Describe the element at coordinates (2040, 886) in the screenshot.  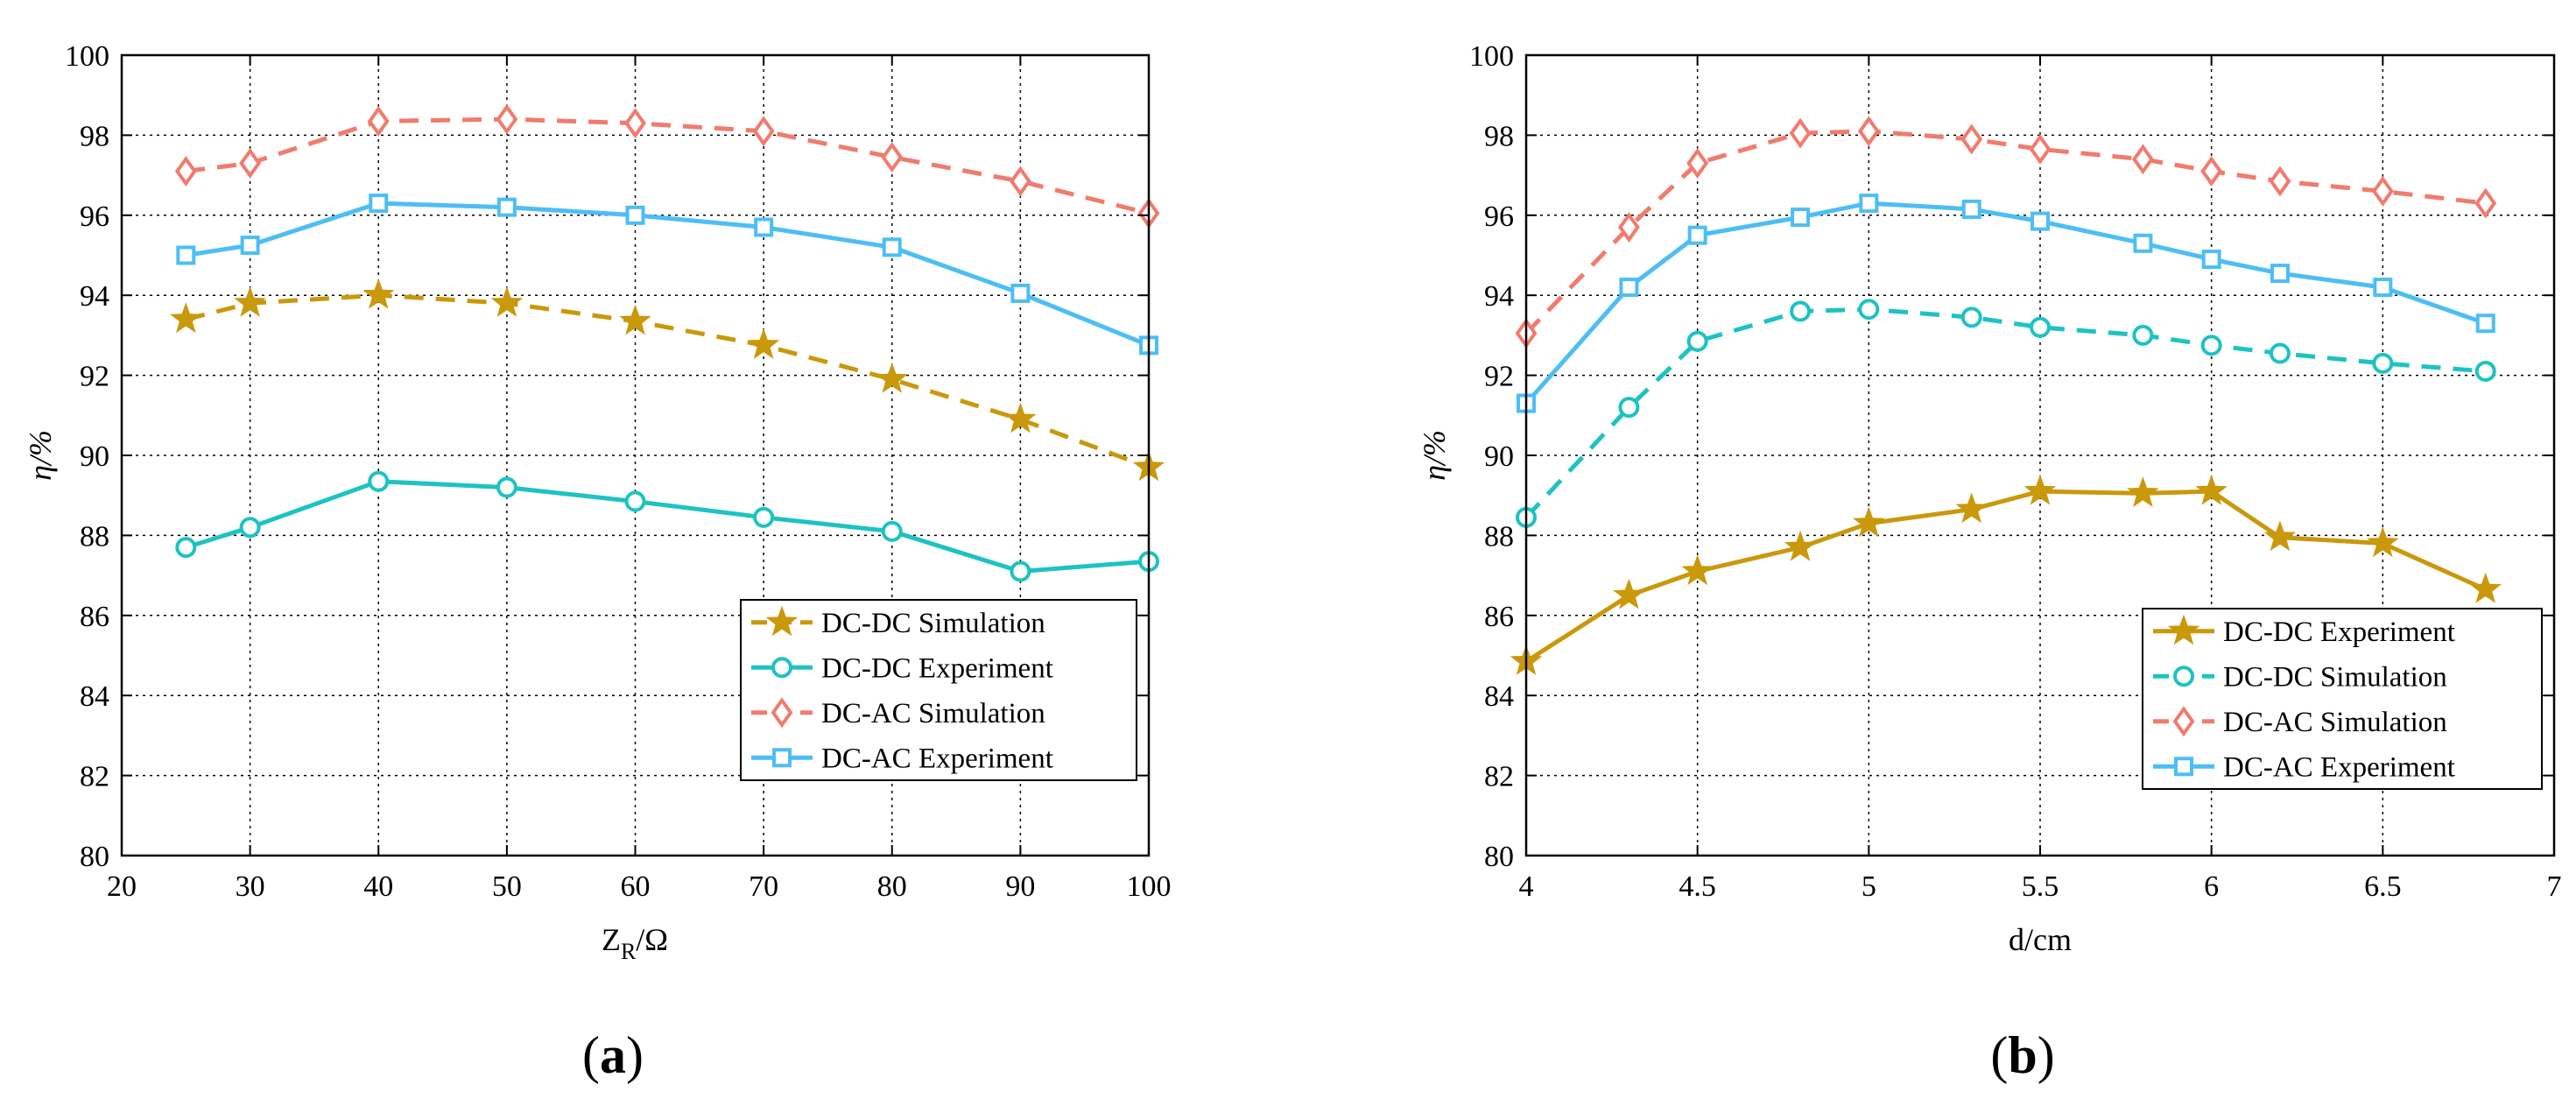
I see `panel-b-x-tick-label: 5.5` at that location.